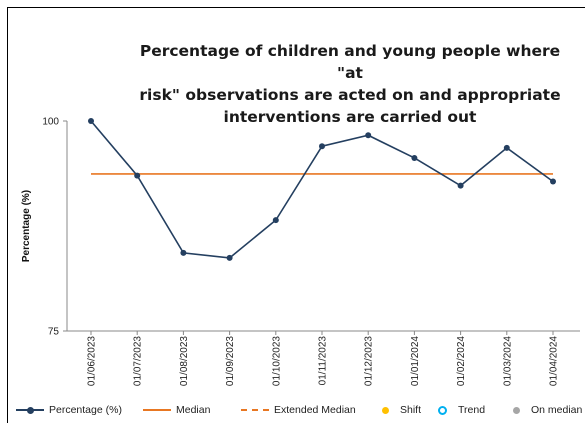  I want to click on x-tick-label: 01/02/2024, so click(461, 361).